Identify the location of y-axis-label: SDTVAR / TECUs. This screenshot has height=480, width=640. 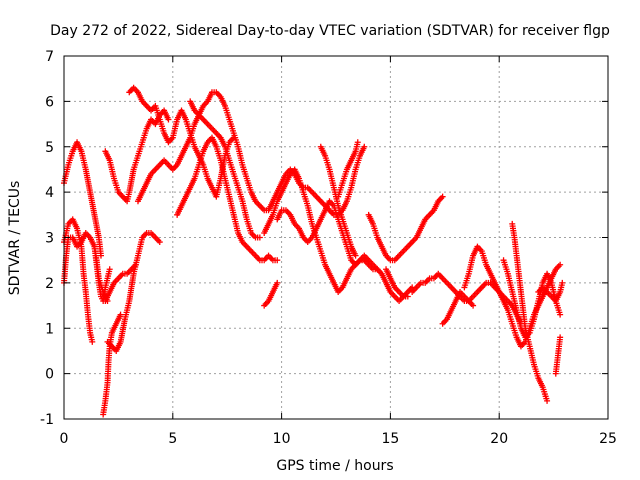
(15, 238).